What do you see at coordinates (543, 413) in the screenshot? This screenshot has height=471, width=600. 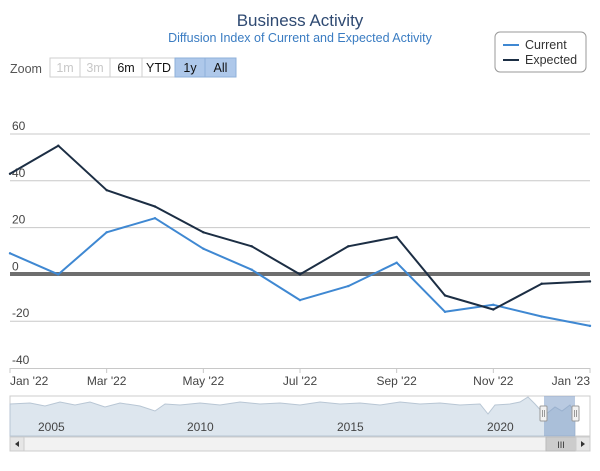 I see `navigator-left-handle` at bounding box center [543, 413].